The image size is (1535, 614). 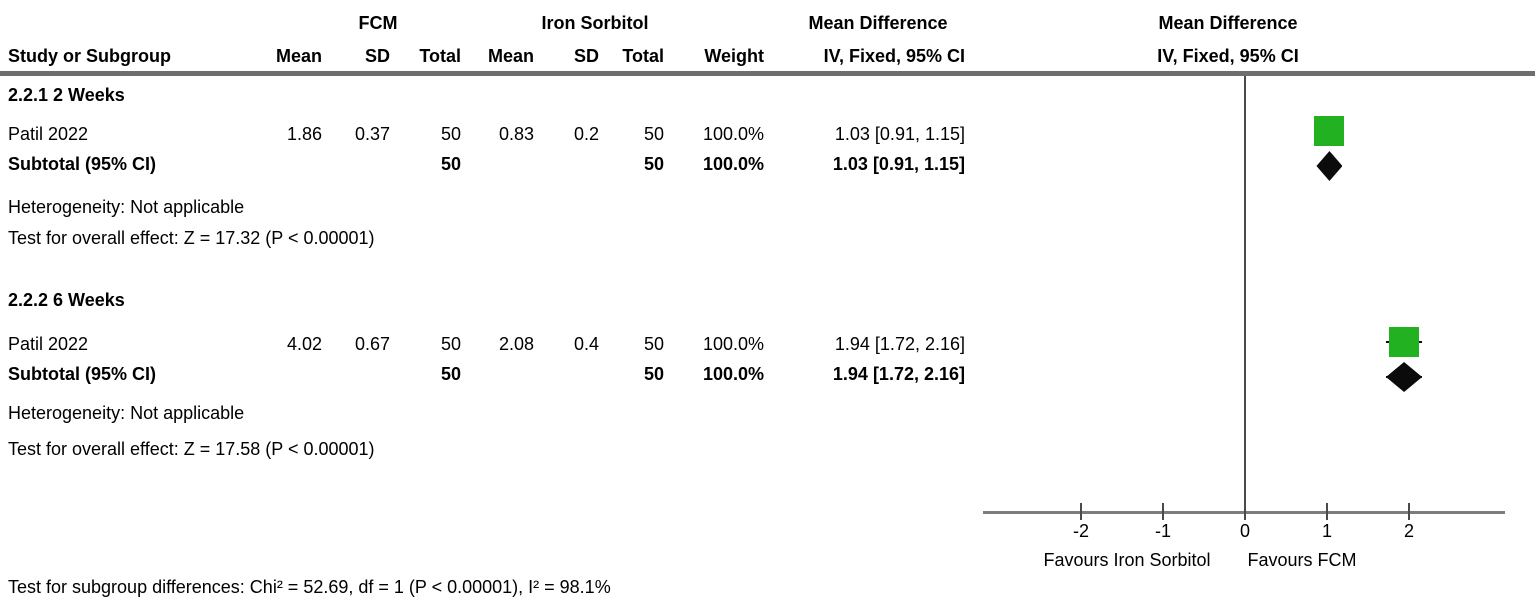 I want to click on axis-tick-label: -2, so click(x=1080, y=531).